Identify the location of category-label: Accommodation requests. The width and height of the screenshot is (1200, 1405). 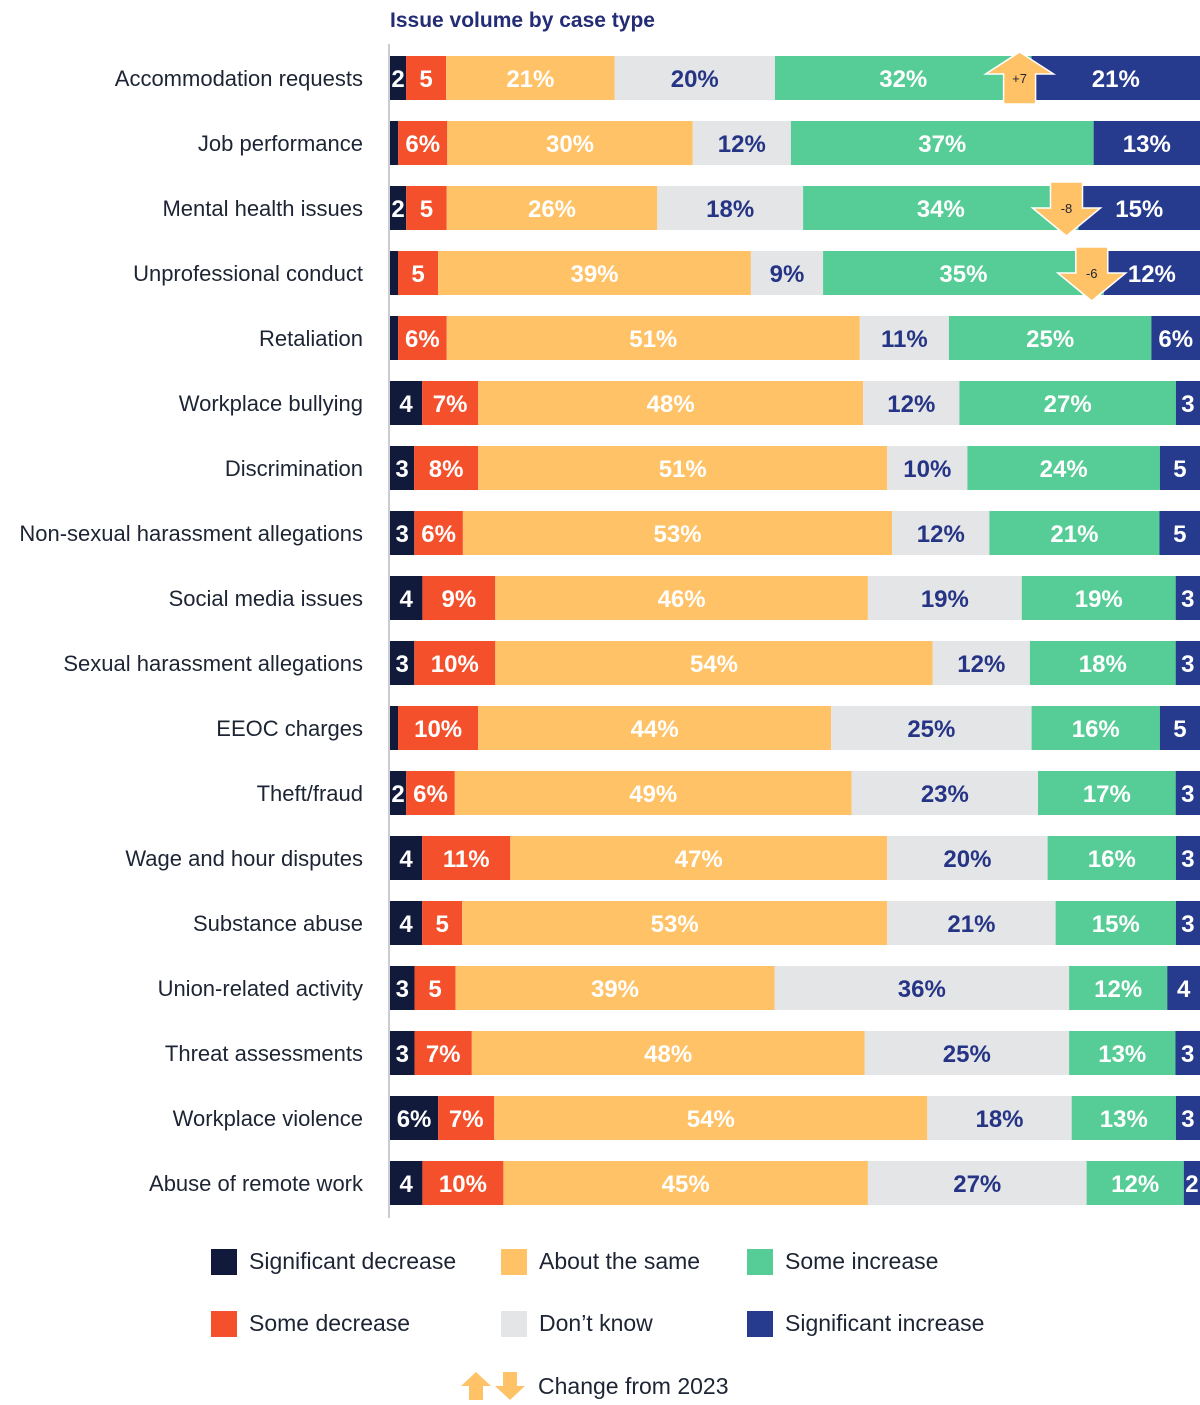
(239, 78).